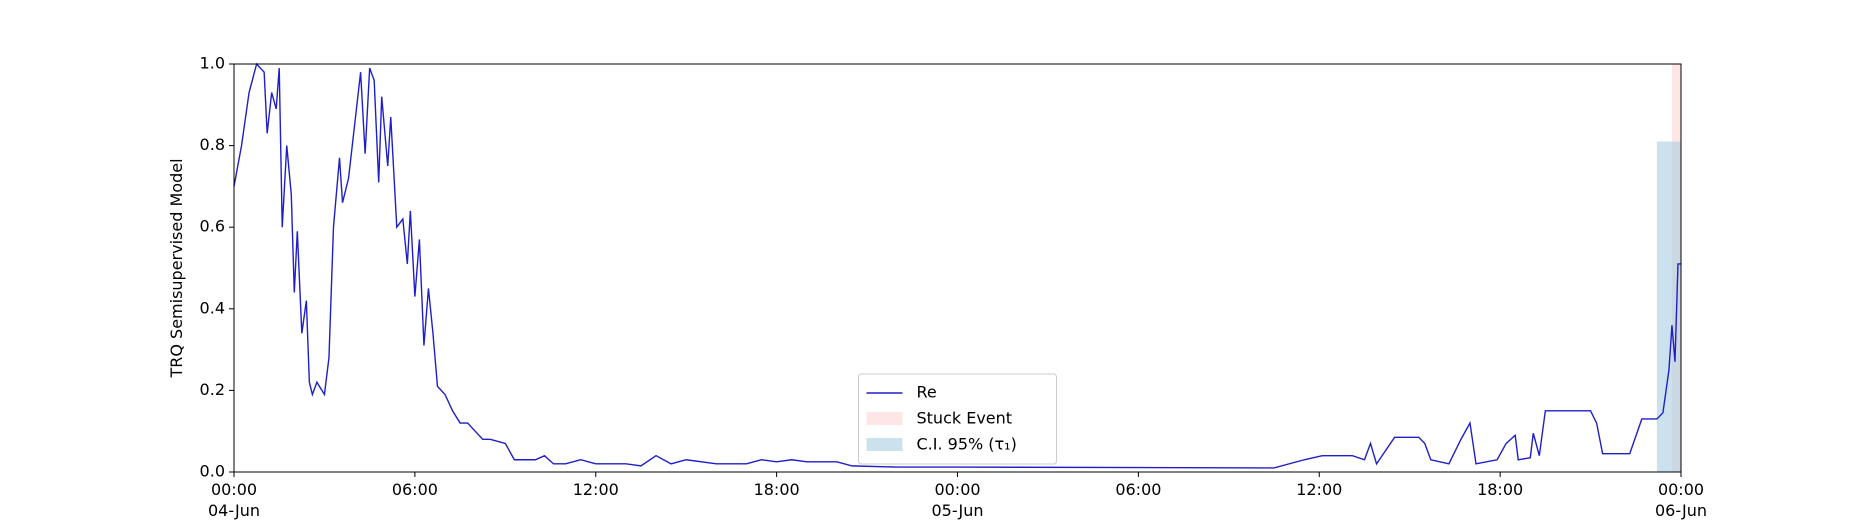 The width and height of the screenshot is (1850, 525). Describe the element at coordinates (967, 444) in the screenshot. I see `legend-label: C.I. 95% (τ₁)` at that location.